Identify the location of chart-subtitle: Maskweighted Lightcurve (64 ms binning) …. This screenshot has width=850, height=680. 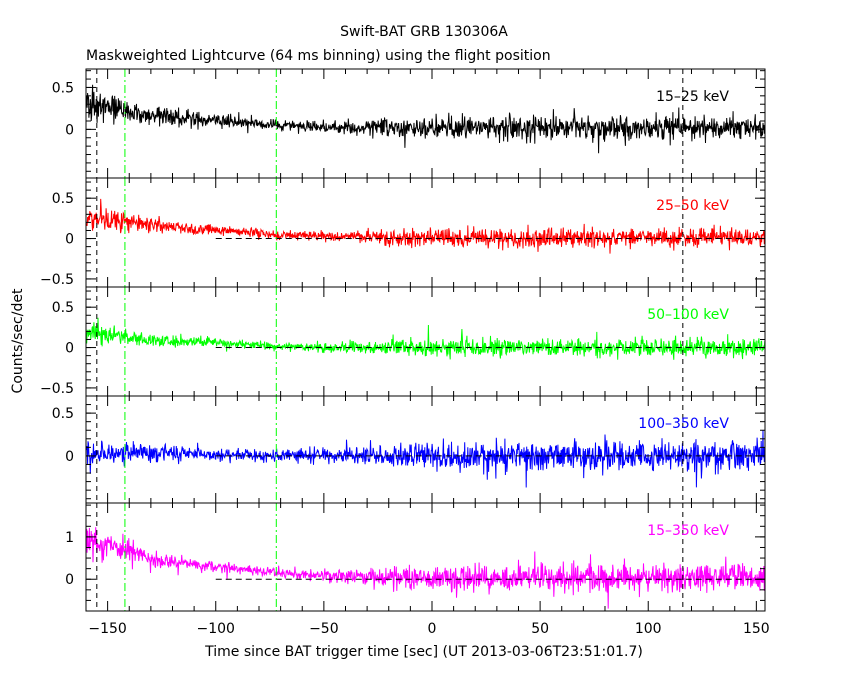
(318, 56).